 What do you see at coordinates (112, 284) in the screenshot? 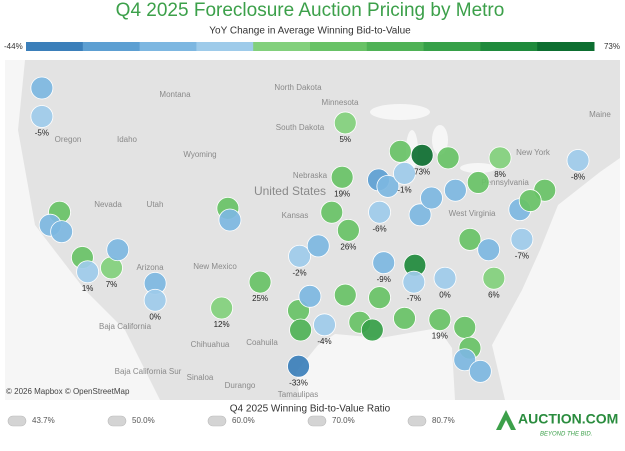
I see `value-label: 7%` at bounding box center [112, 284].